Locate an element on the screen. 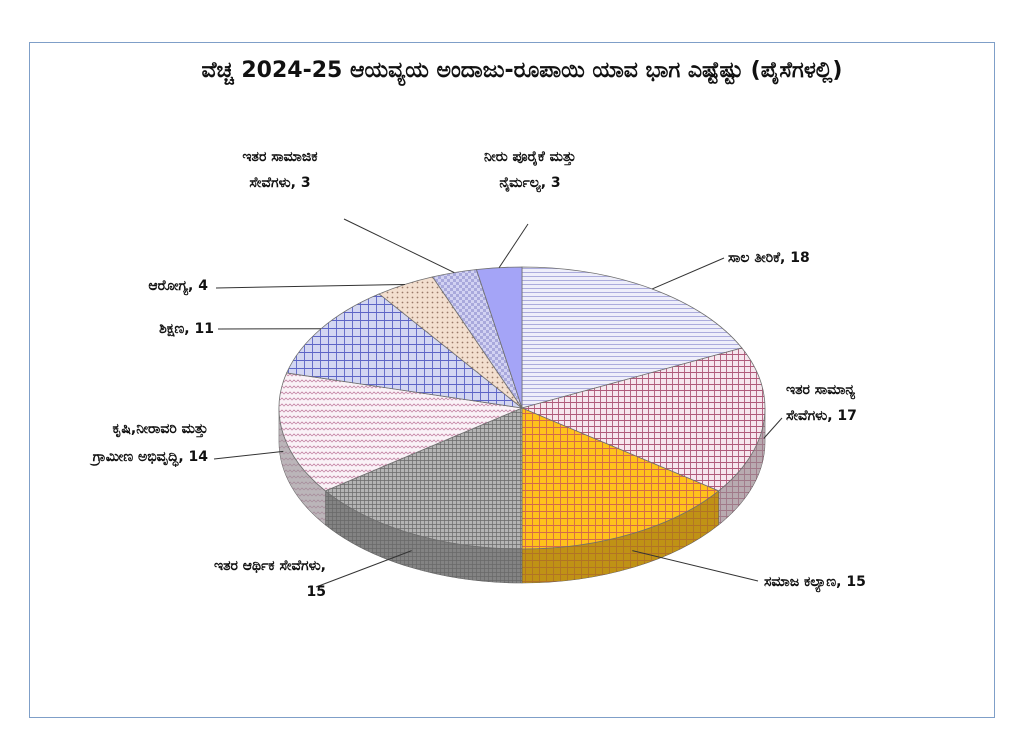 This screenshot has width=1024, height=749. slice-label-line-5-0: ಶಿಕ್ಷಣ, 11 is located at coordinates (186, 329).